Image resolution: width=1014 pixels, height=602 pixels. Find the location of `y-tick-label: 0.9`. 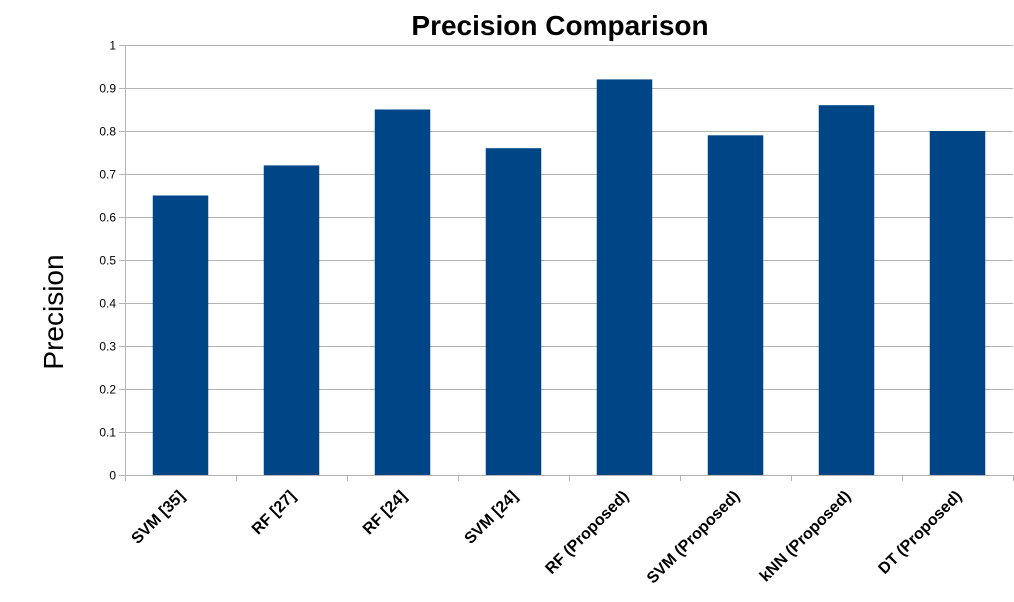

y-tick-label: 0.9 is located at coordinates (107, 89).